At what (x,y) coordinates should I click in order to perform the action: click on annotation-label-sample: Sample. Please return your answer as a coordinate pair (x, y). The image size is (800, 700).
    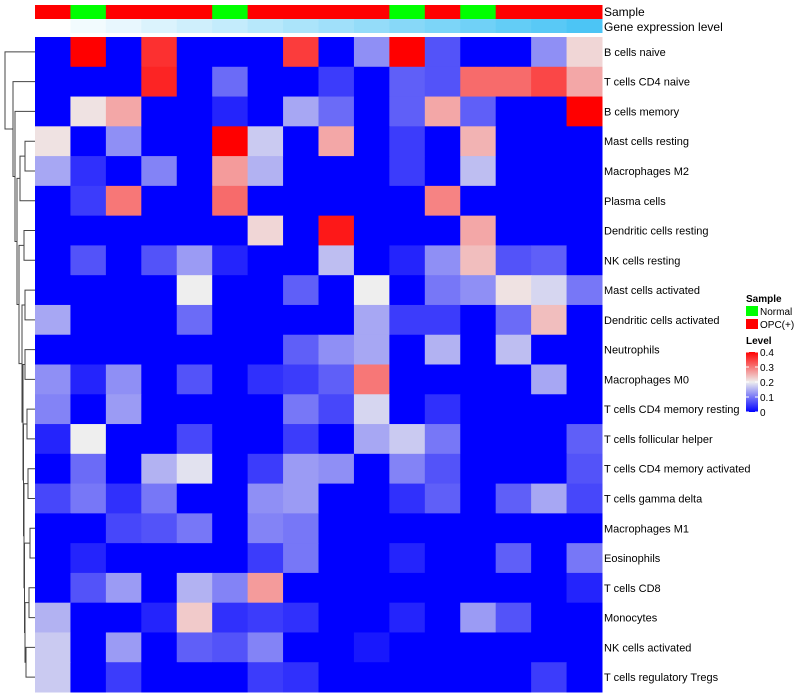
    Looking at the image, I should click on (624, 12).